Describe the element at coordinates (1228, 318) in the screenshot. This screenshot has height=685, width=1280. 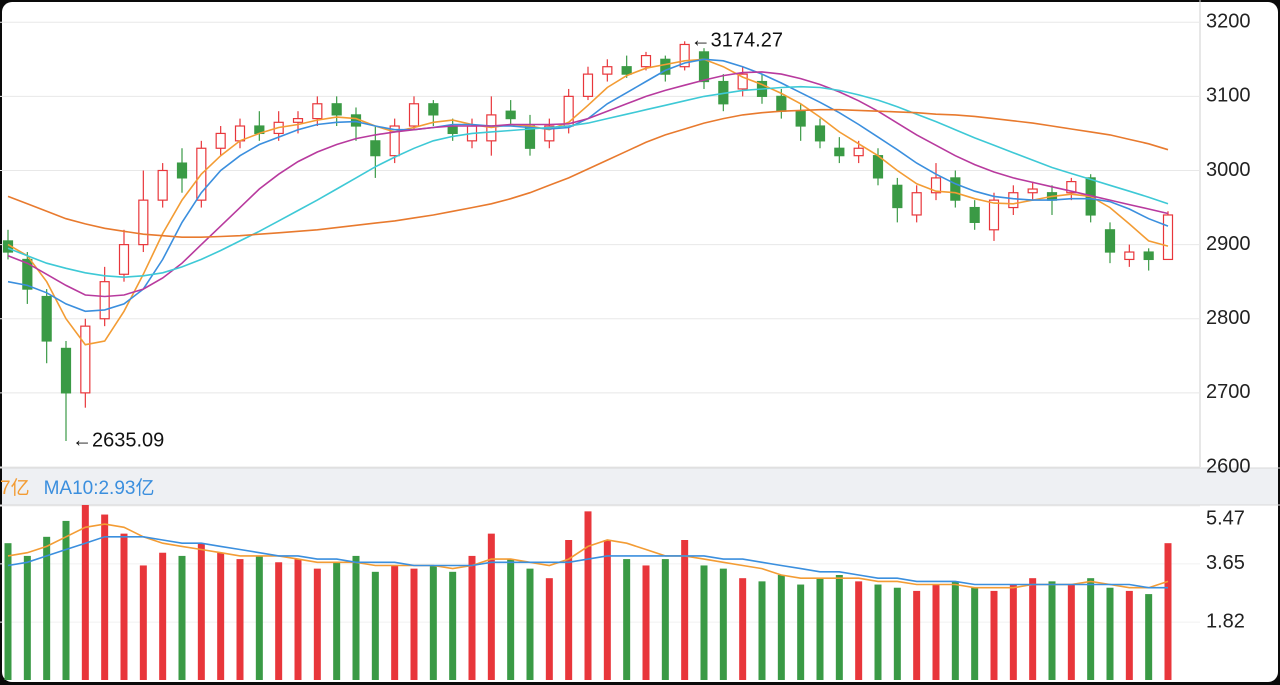
I see `y-tick-label: 2800` at that location.